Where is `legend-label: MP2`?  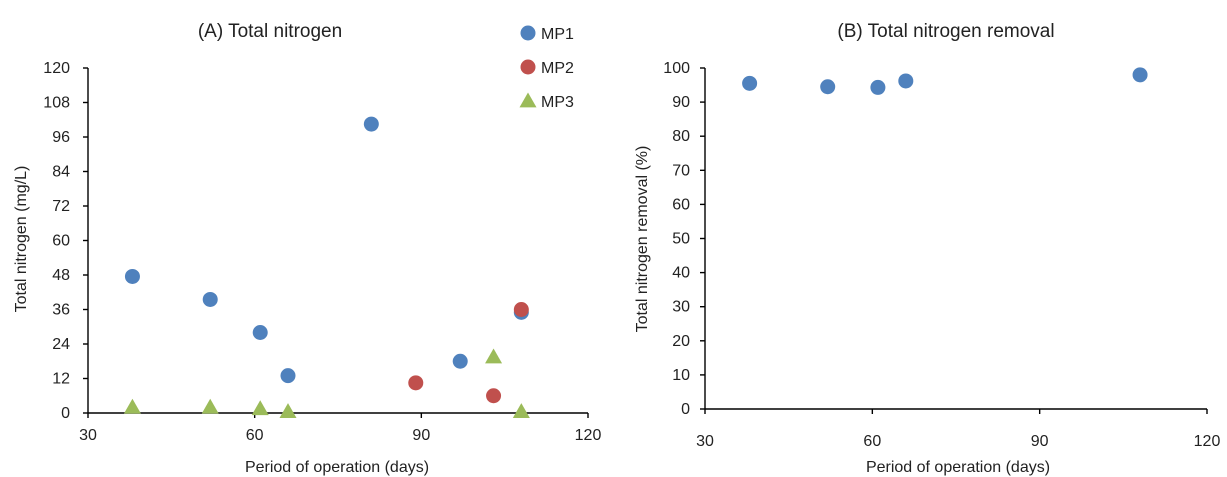 legend-label: MP2 is located at coordinates (557, 68).